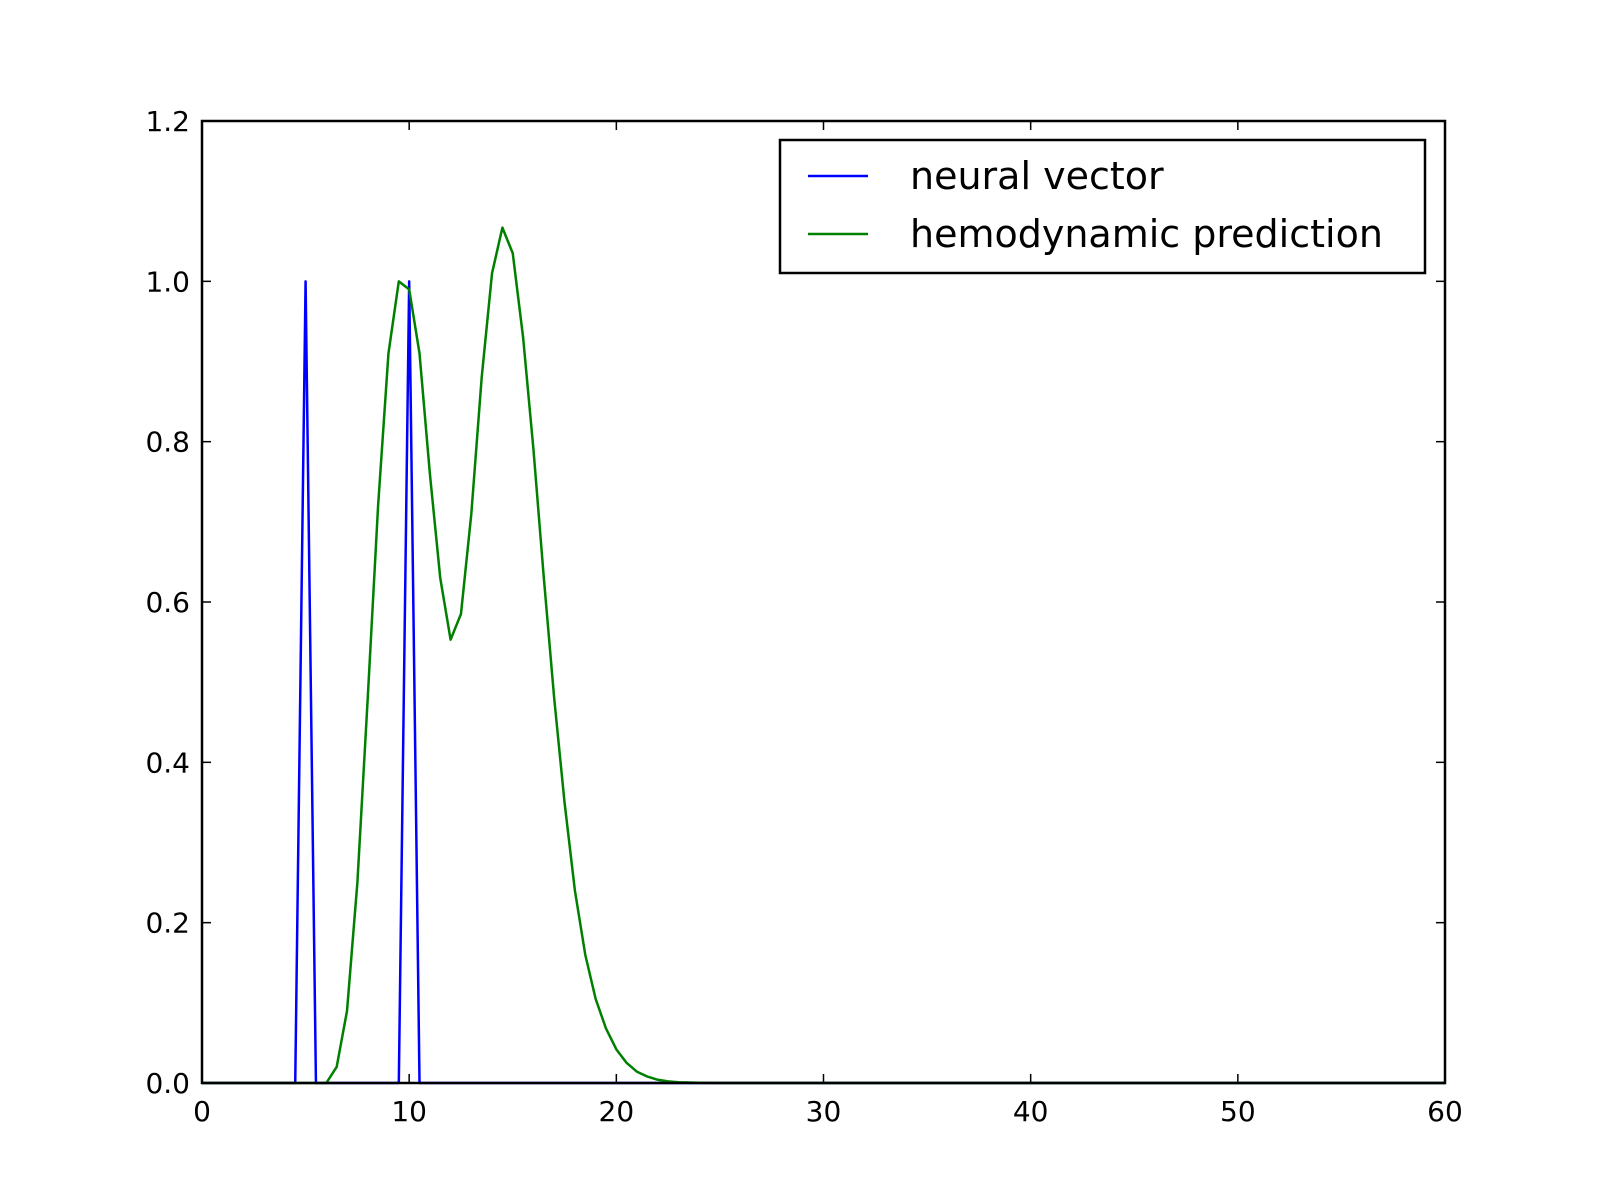 This screenshot has height=1200, width=1600. What do you see at coordinates (1146, 234) in the screenshot?
I see `legend-label-1: hemodynamic prediction` at bounding box center [1146, 234].